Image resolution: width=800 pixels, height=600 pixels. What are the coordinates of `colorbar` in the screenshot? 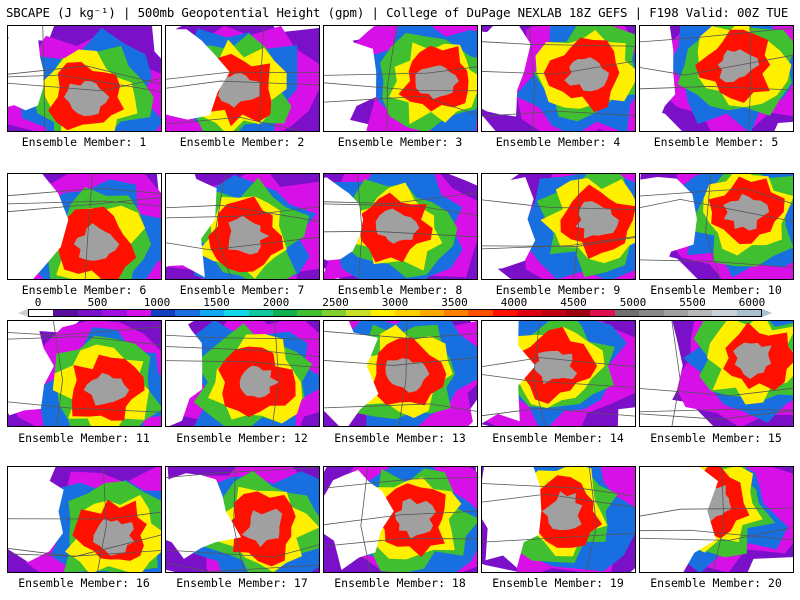 It's located at (395, 313).